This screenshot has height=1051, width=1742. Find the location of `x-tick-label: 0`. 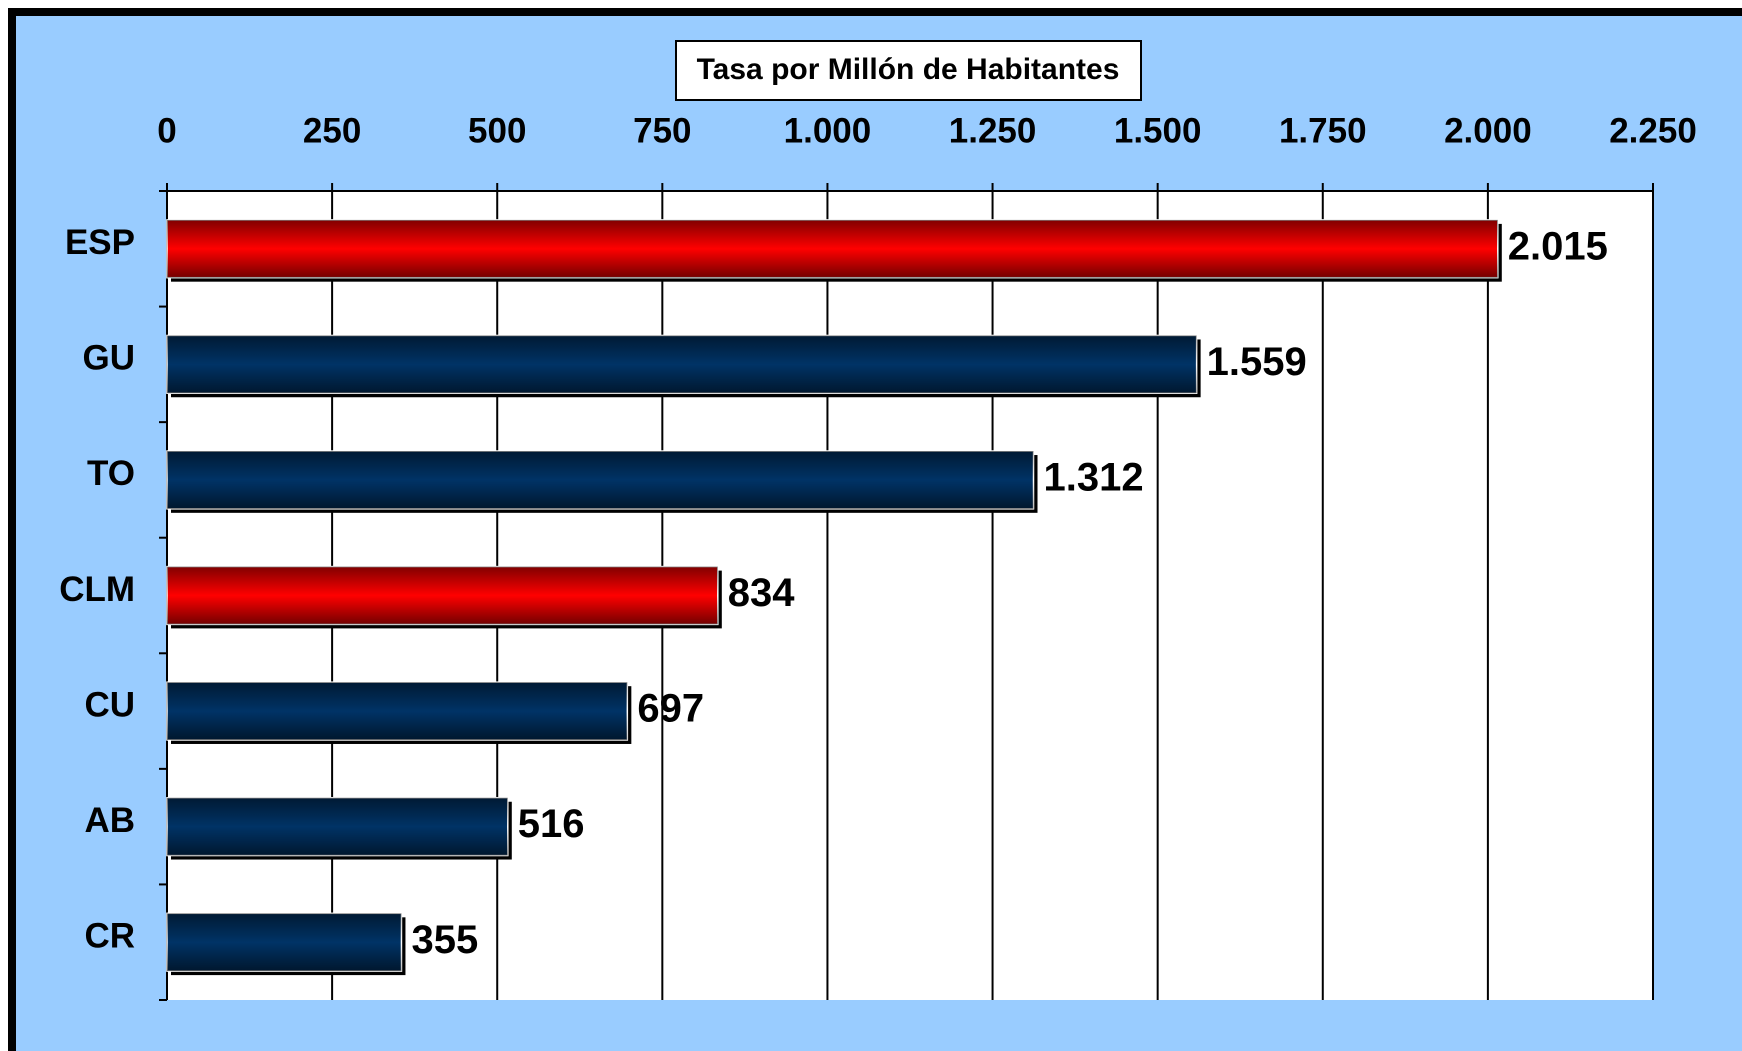

x-tick-label: 0 is located at coordinates (166, 130).